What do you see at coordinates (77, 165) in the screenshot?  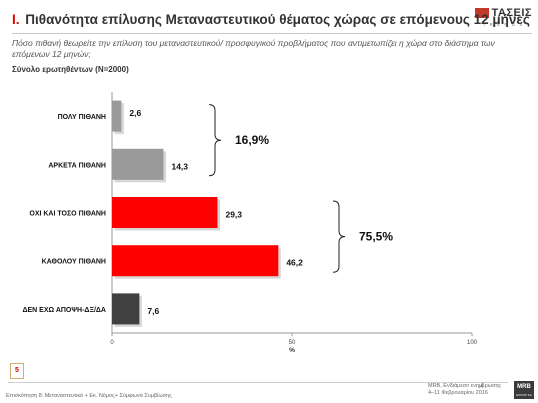 I see `category-label: ΑΡΚΕΤΑ ΠΙΘΑΝΗ` at bounding box center [77, 165].